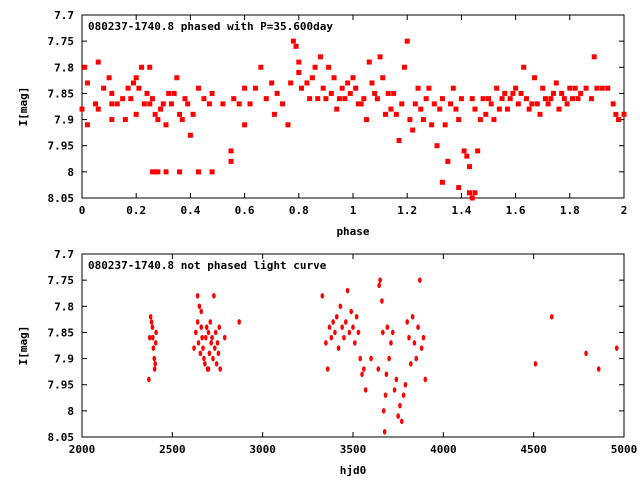 This screenshot has width=640, height=485. What do you see at coordinates (207, 265) in the screenshot?
I see `raw-plot-title: 080237-1740.8 not phased light curve` at bounding box center [207, 265].